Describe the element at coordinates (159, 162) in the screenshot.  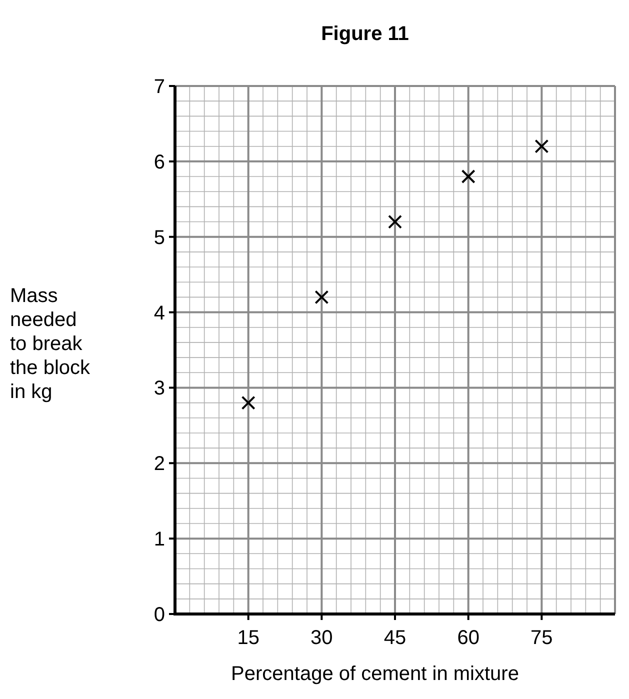
I see `y-tick-label: 6` at that location.